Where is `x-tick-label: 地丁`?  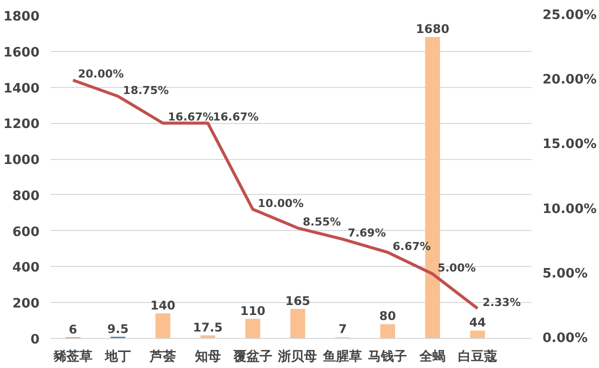
x-tick-label: 地丁 is located at coordinates (117, 357).